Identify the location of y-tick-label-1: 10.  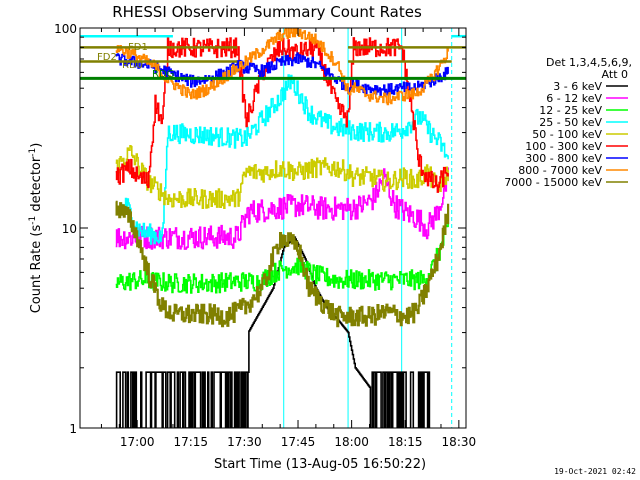
(69, 229).